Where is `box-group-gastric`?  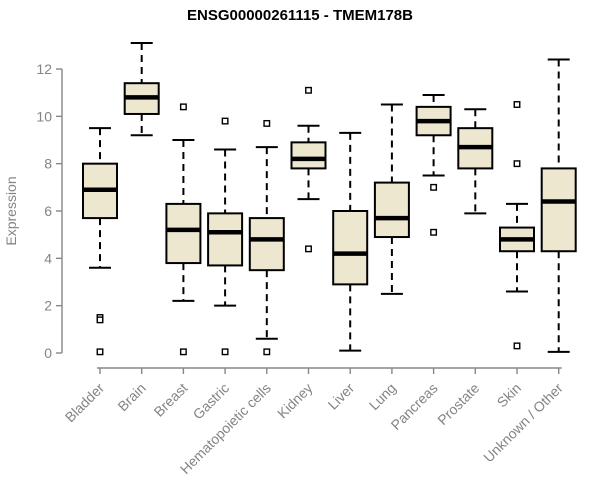
box-group-gastric is located at coordinates (225, 236).